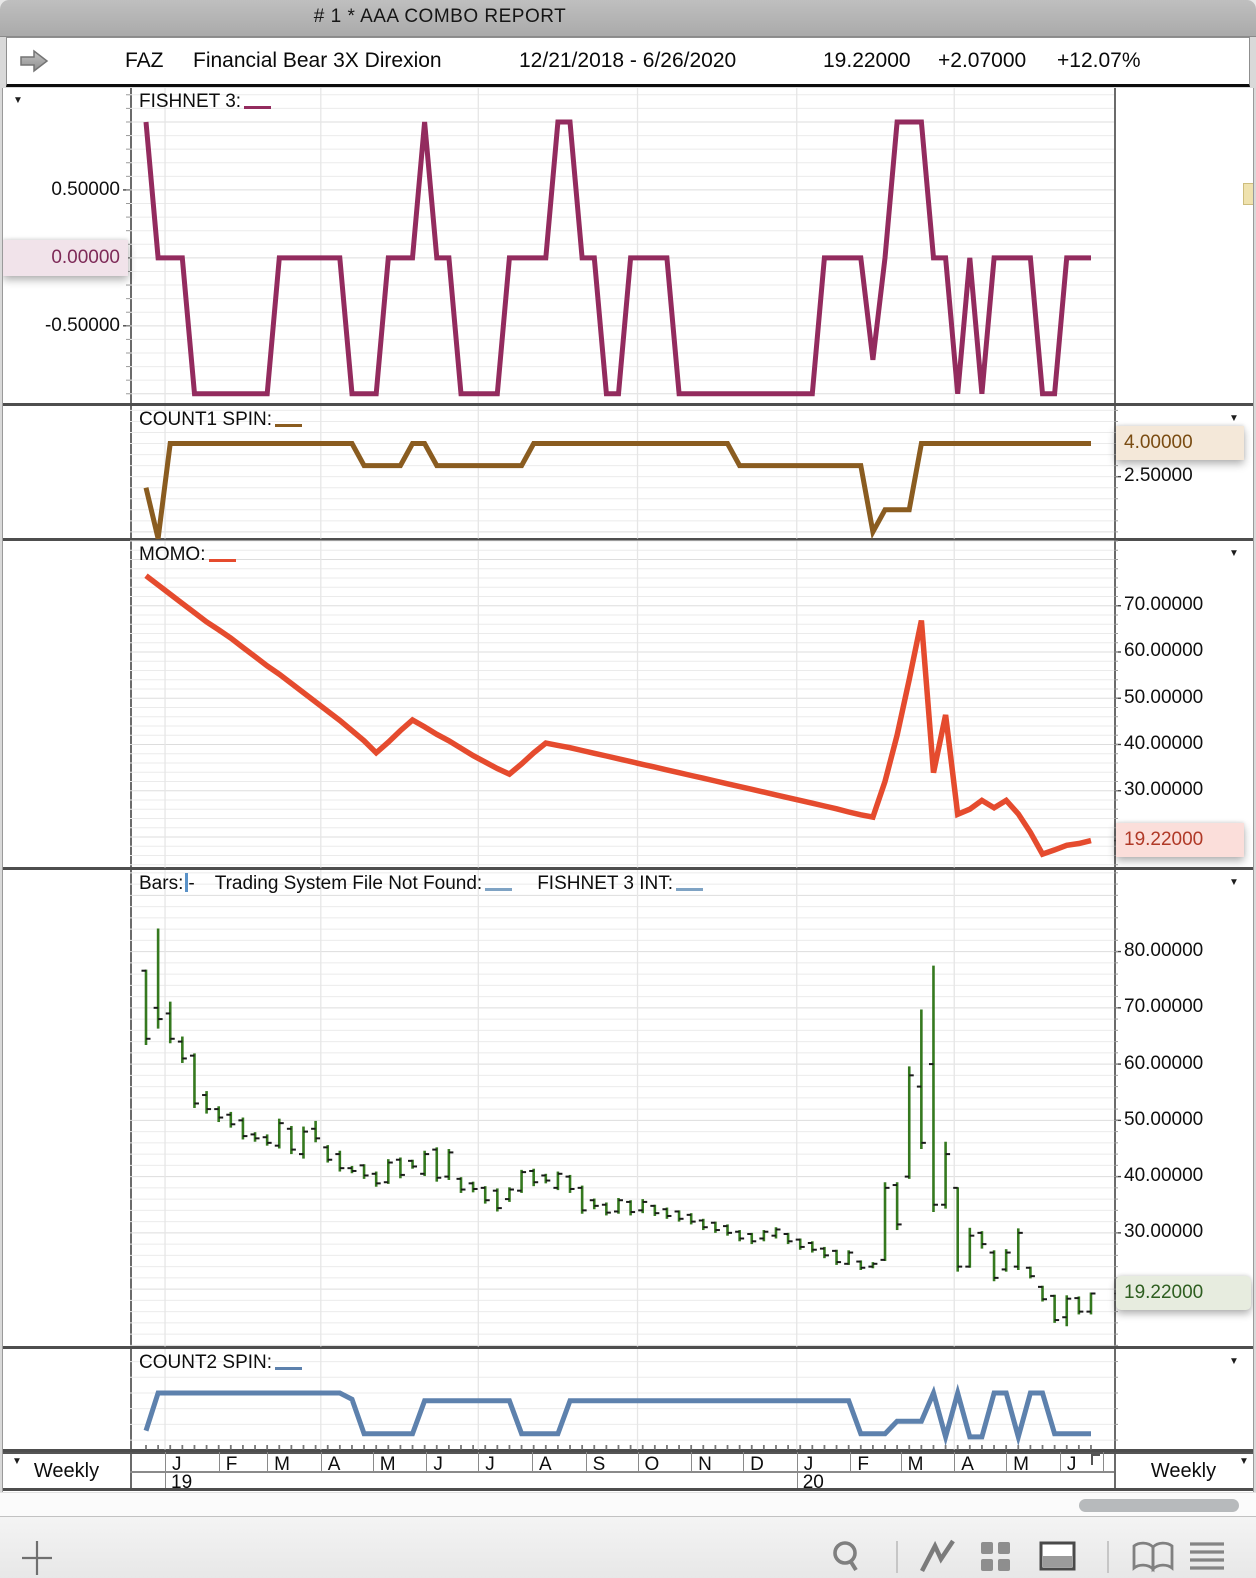 This screenshot has width=1256, height=1578. Describe the element at coordinates (628, 18) in the screenshot. I see `window-titlebar: # 1 * AAA COMBO REPORT` at that location.